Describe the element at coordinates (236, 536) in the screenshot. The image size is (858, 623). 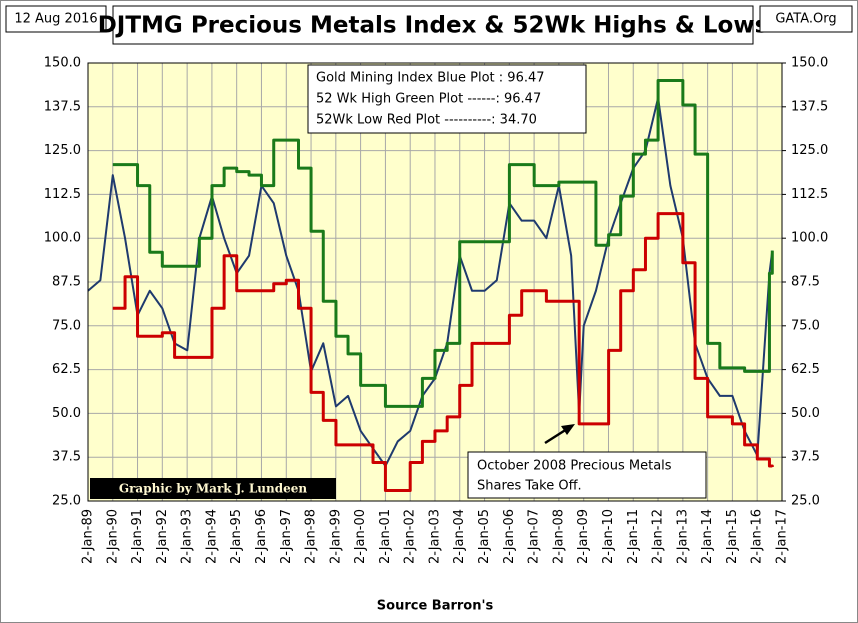
I see `x-tick-label: 2-Jan-95` at that location.